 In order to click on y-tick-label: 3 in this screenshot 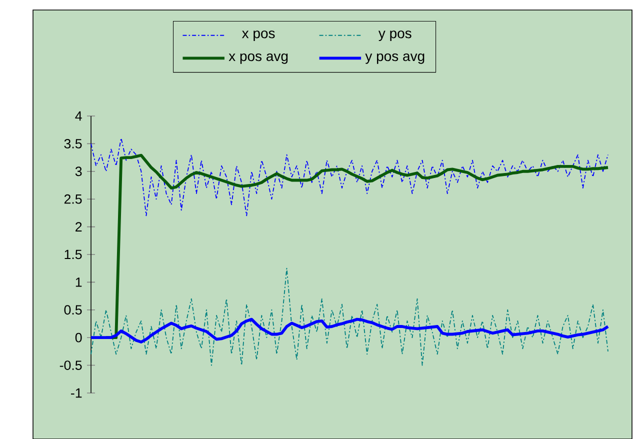, I will do `click(78, 171)`.